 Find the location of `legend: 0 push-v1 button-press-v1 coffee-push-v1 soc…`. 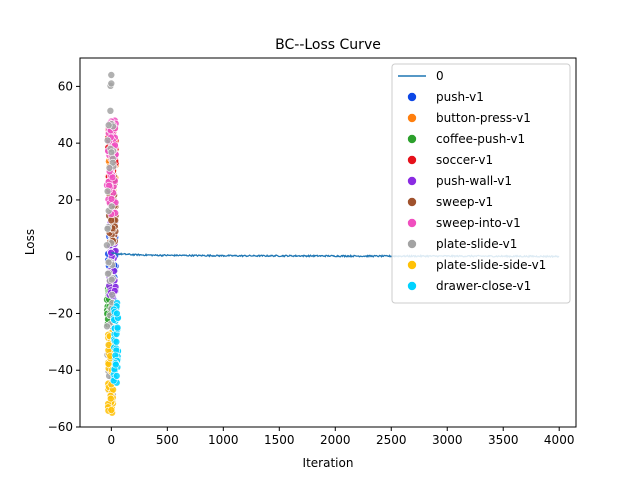

legend: 0 push-v1 button-press-v1 coffee-push-v1 soc… is located at coordinates (481, 183).